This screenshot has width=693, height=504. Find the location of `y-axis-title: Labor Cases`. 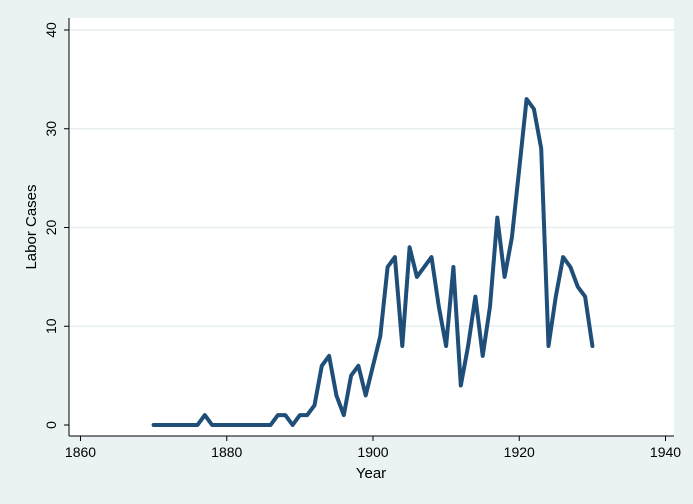

y-axis-title: Labor Cases is located at coordinates (31, 226).